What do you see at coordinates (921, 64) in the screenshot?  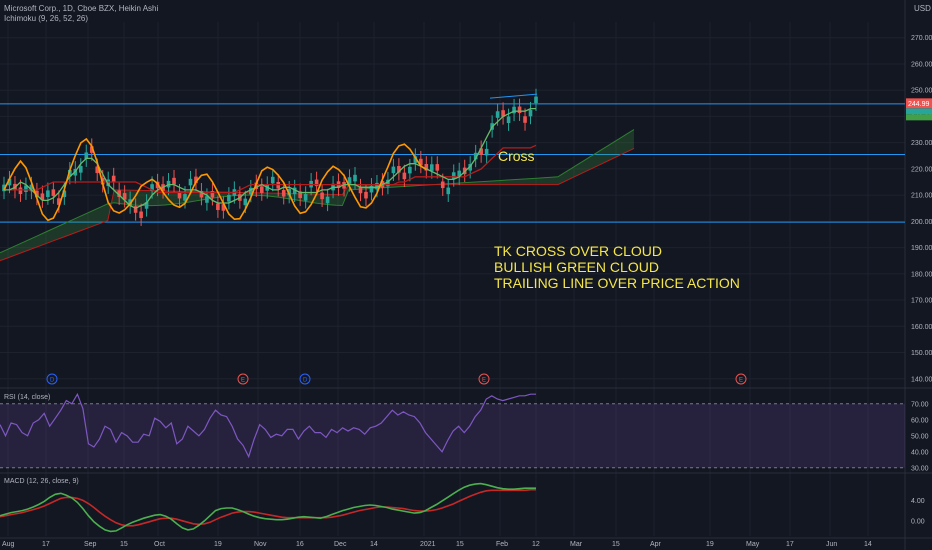 I see `price-tick-label: 260.00` at bounding box center [921, 64].